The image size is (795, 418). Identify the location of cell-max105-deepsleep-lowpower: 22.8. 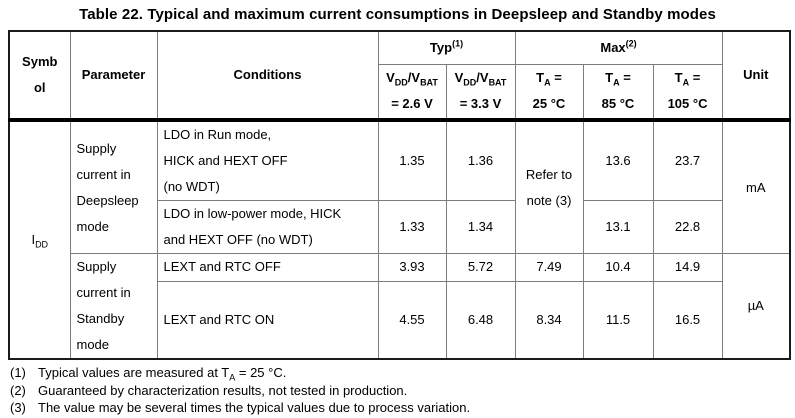
(687, 227).